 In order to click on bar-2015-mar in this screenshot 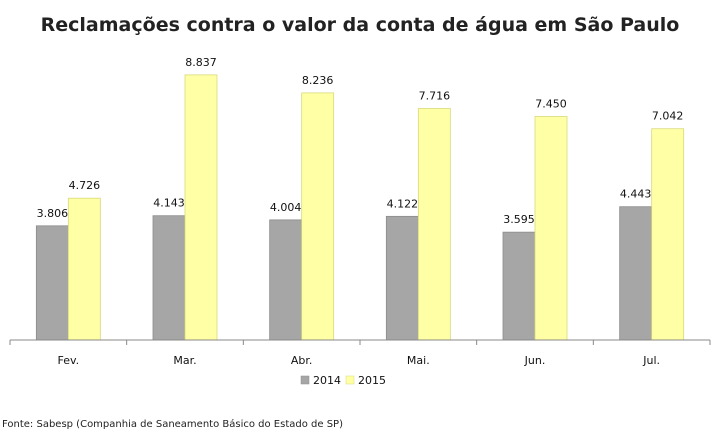, I will do `click(201, 207)`.